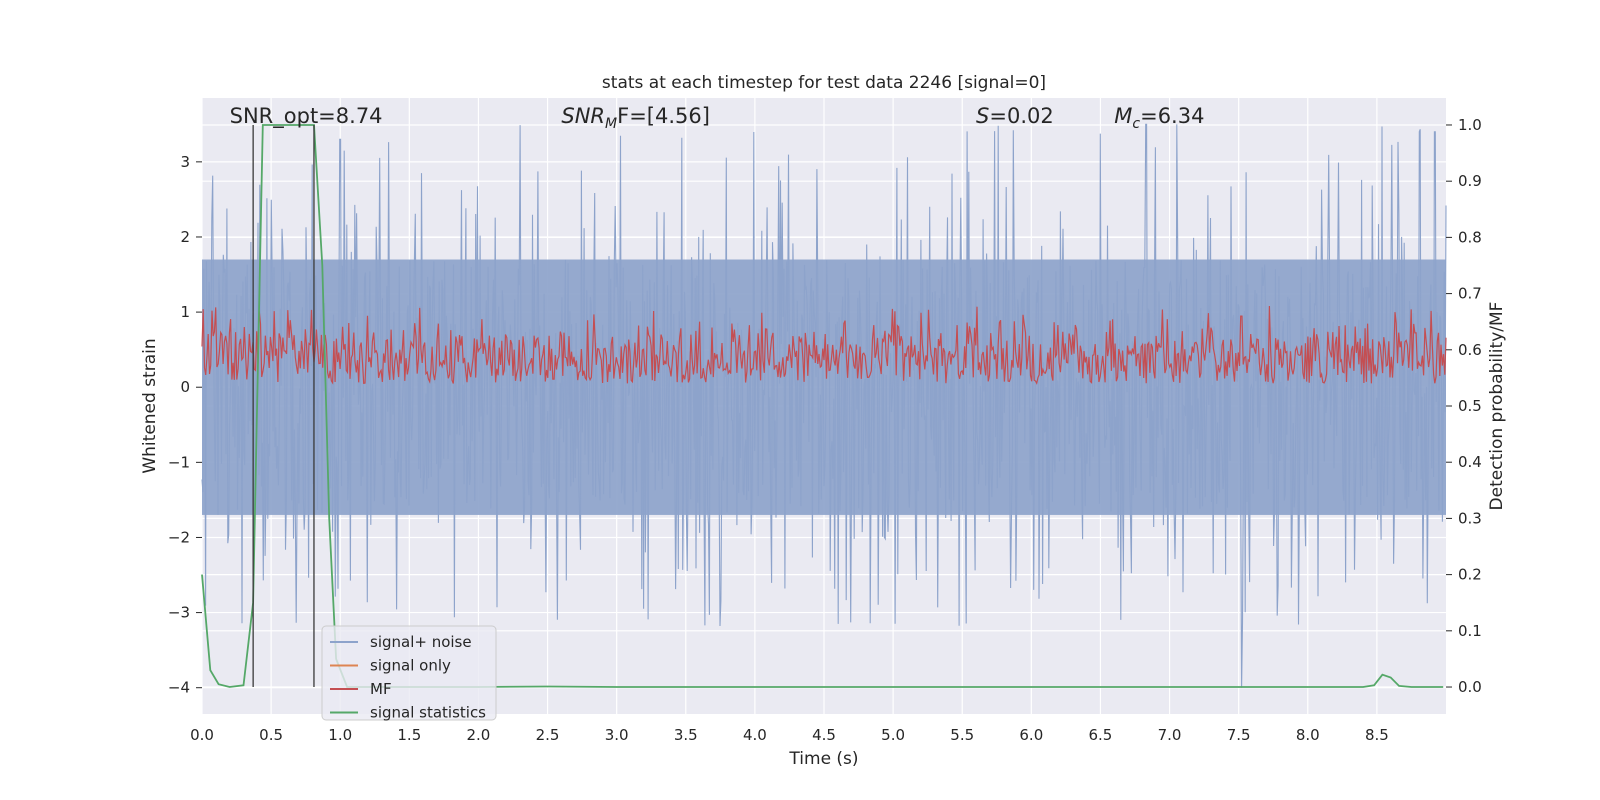 This screenshot has width=1600, height=800. I want to click on annotation-text: SNR_opt=8.74, so click(306, 116).